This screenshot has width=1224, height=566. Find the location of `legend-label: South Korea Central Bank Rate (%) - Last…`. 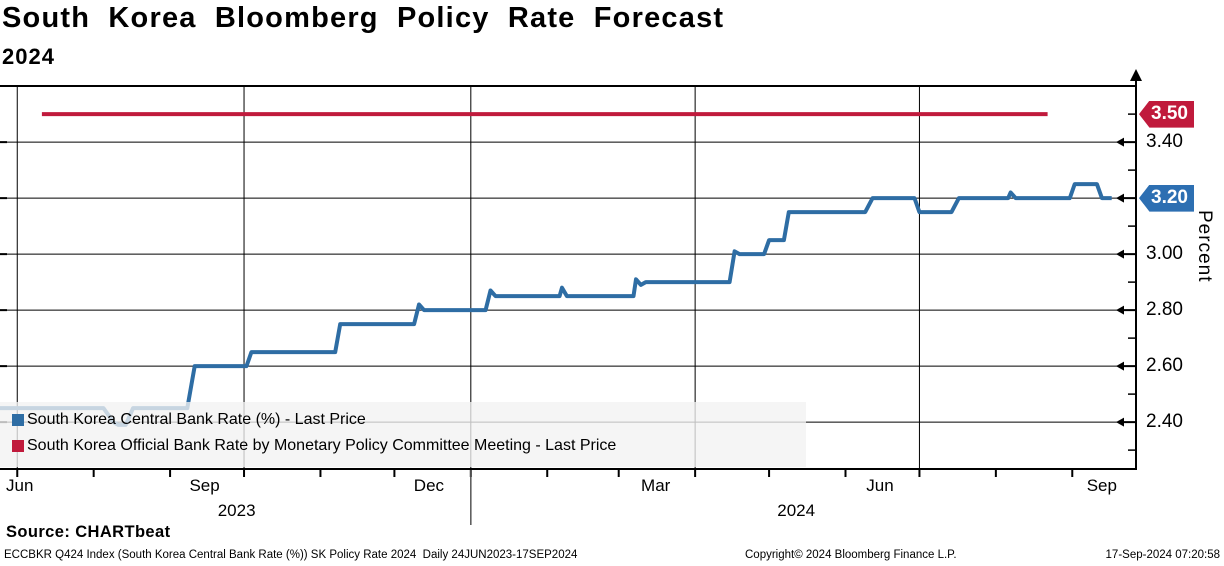

legend-label: South Korea Central Bank Rate (%) - Last… is located at coordinates (196, 419).